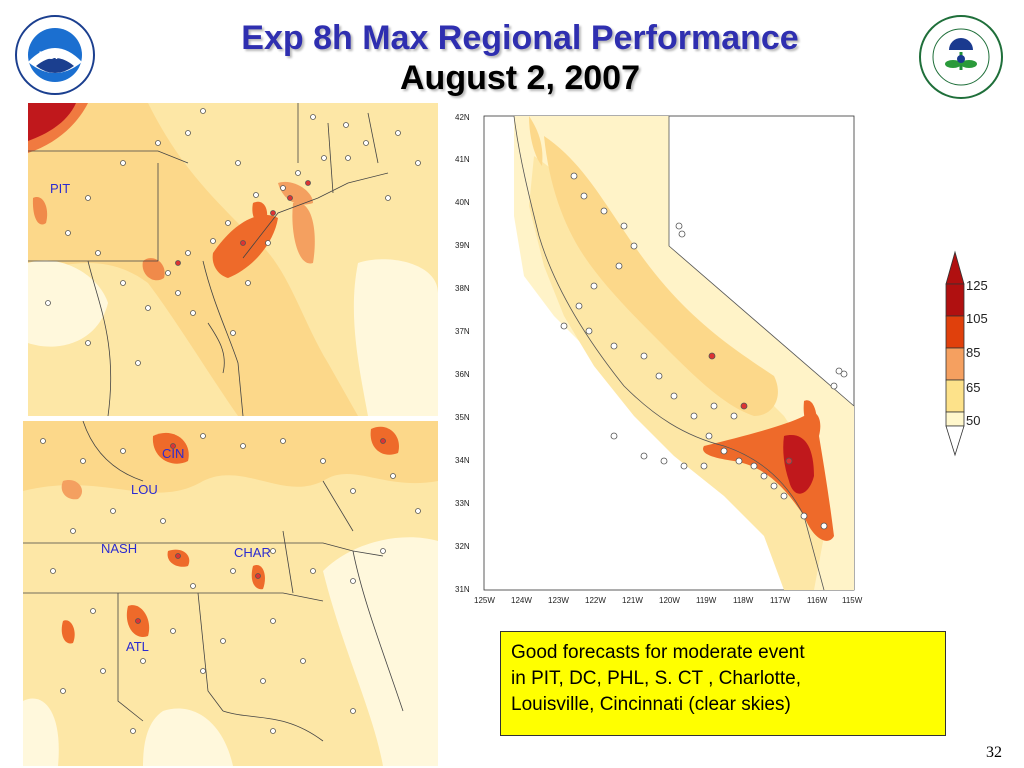  What do you see at coordinates (994, 752) in the screenshot?
I see `page-number: 32` at bounding box center [994, 752].